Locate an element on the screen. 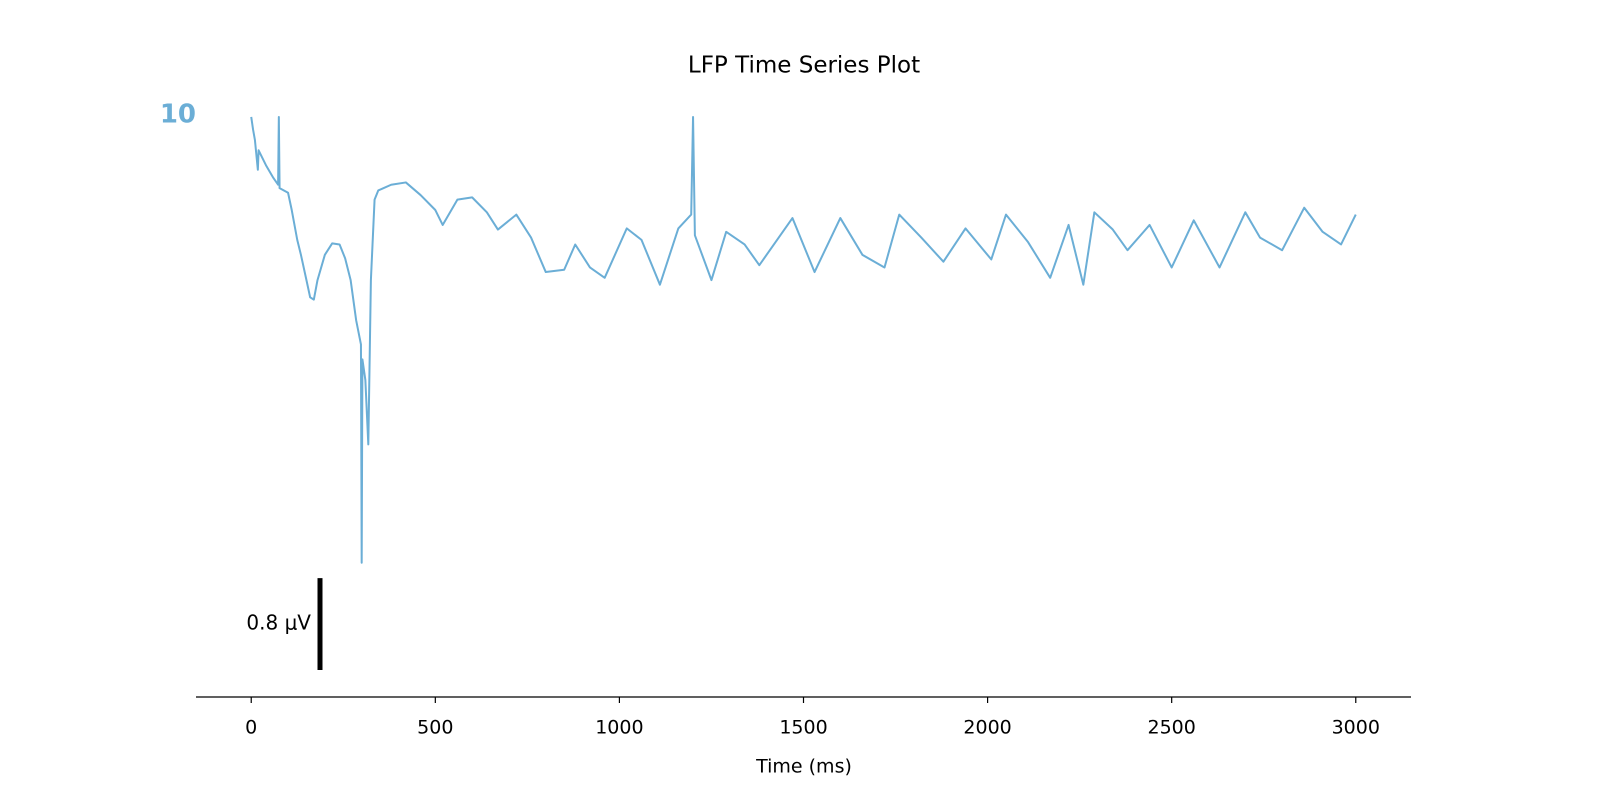 This screenshot has width=1600, height=800. x-tick-label: 1500 is located at coordinates (803, 728).